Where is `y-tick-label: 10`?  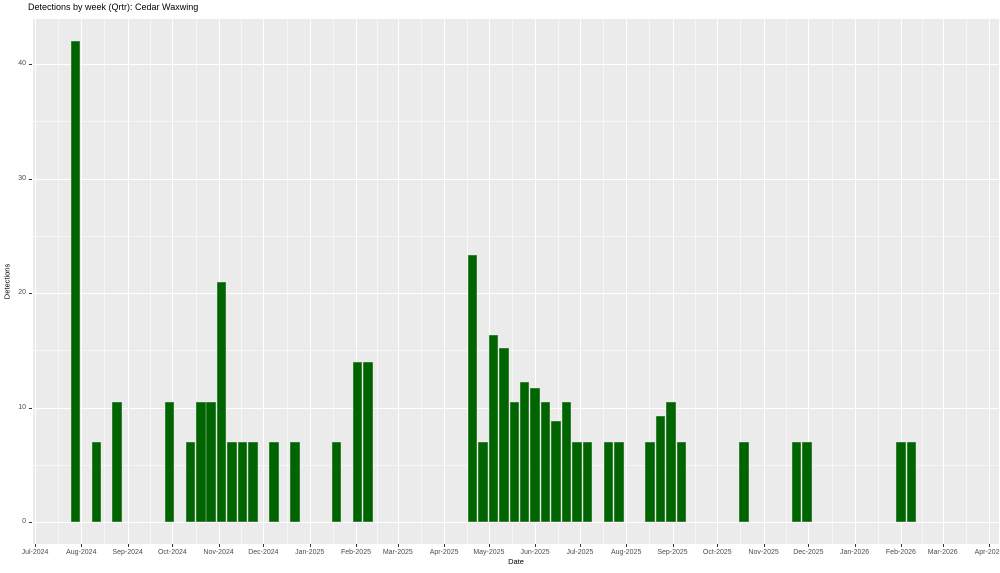 y-tick-label: 10 is located at coordinates (22, 407).